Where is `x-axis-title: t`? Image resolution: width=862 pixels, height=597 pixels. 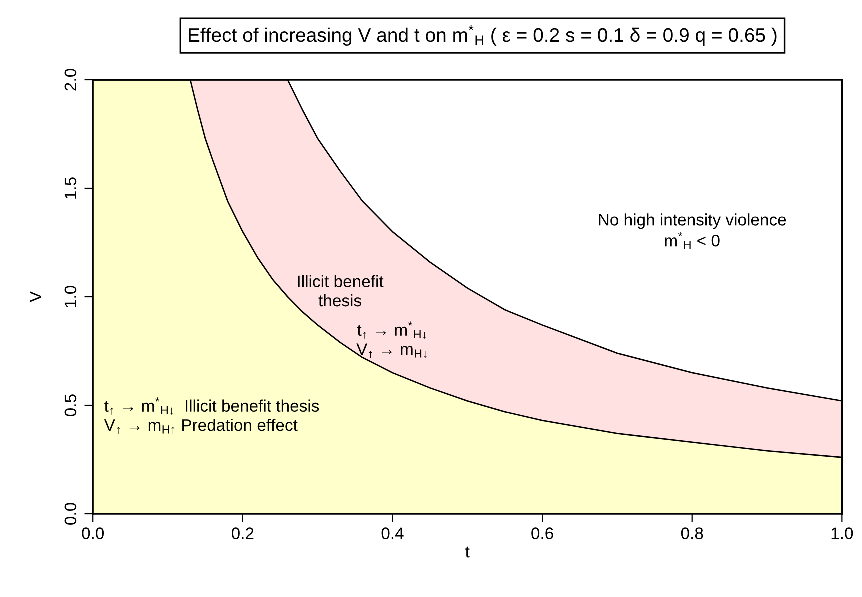 x-axis-title: t is located at coordinates (468, 552).